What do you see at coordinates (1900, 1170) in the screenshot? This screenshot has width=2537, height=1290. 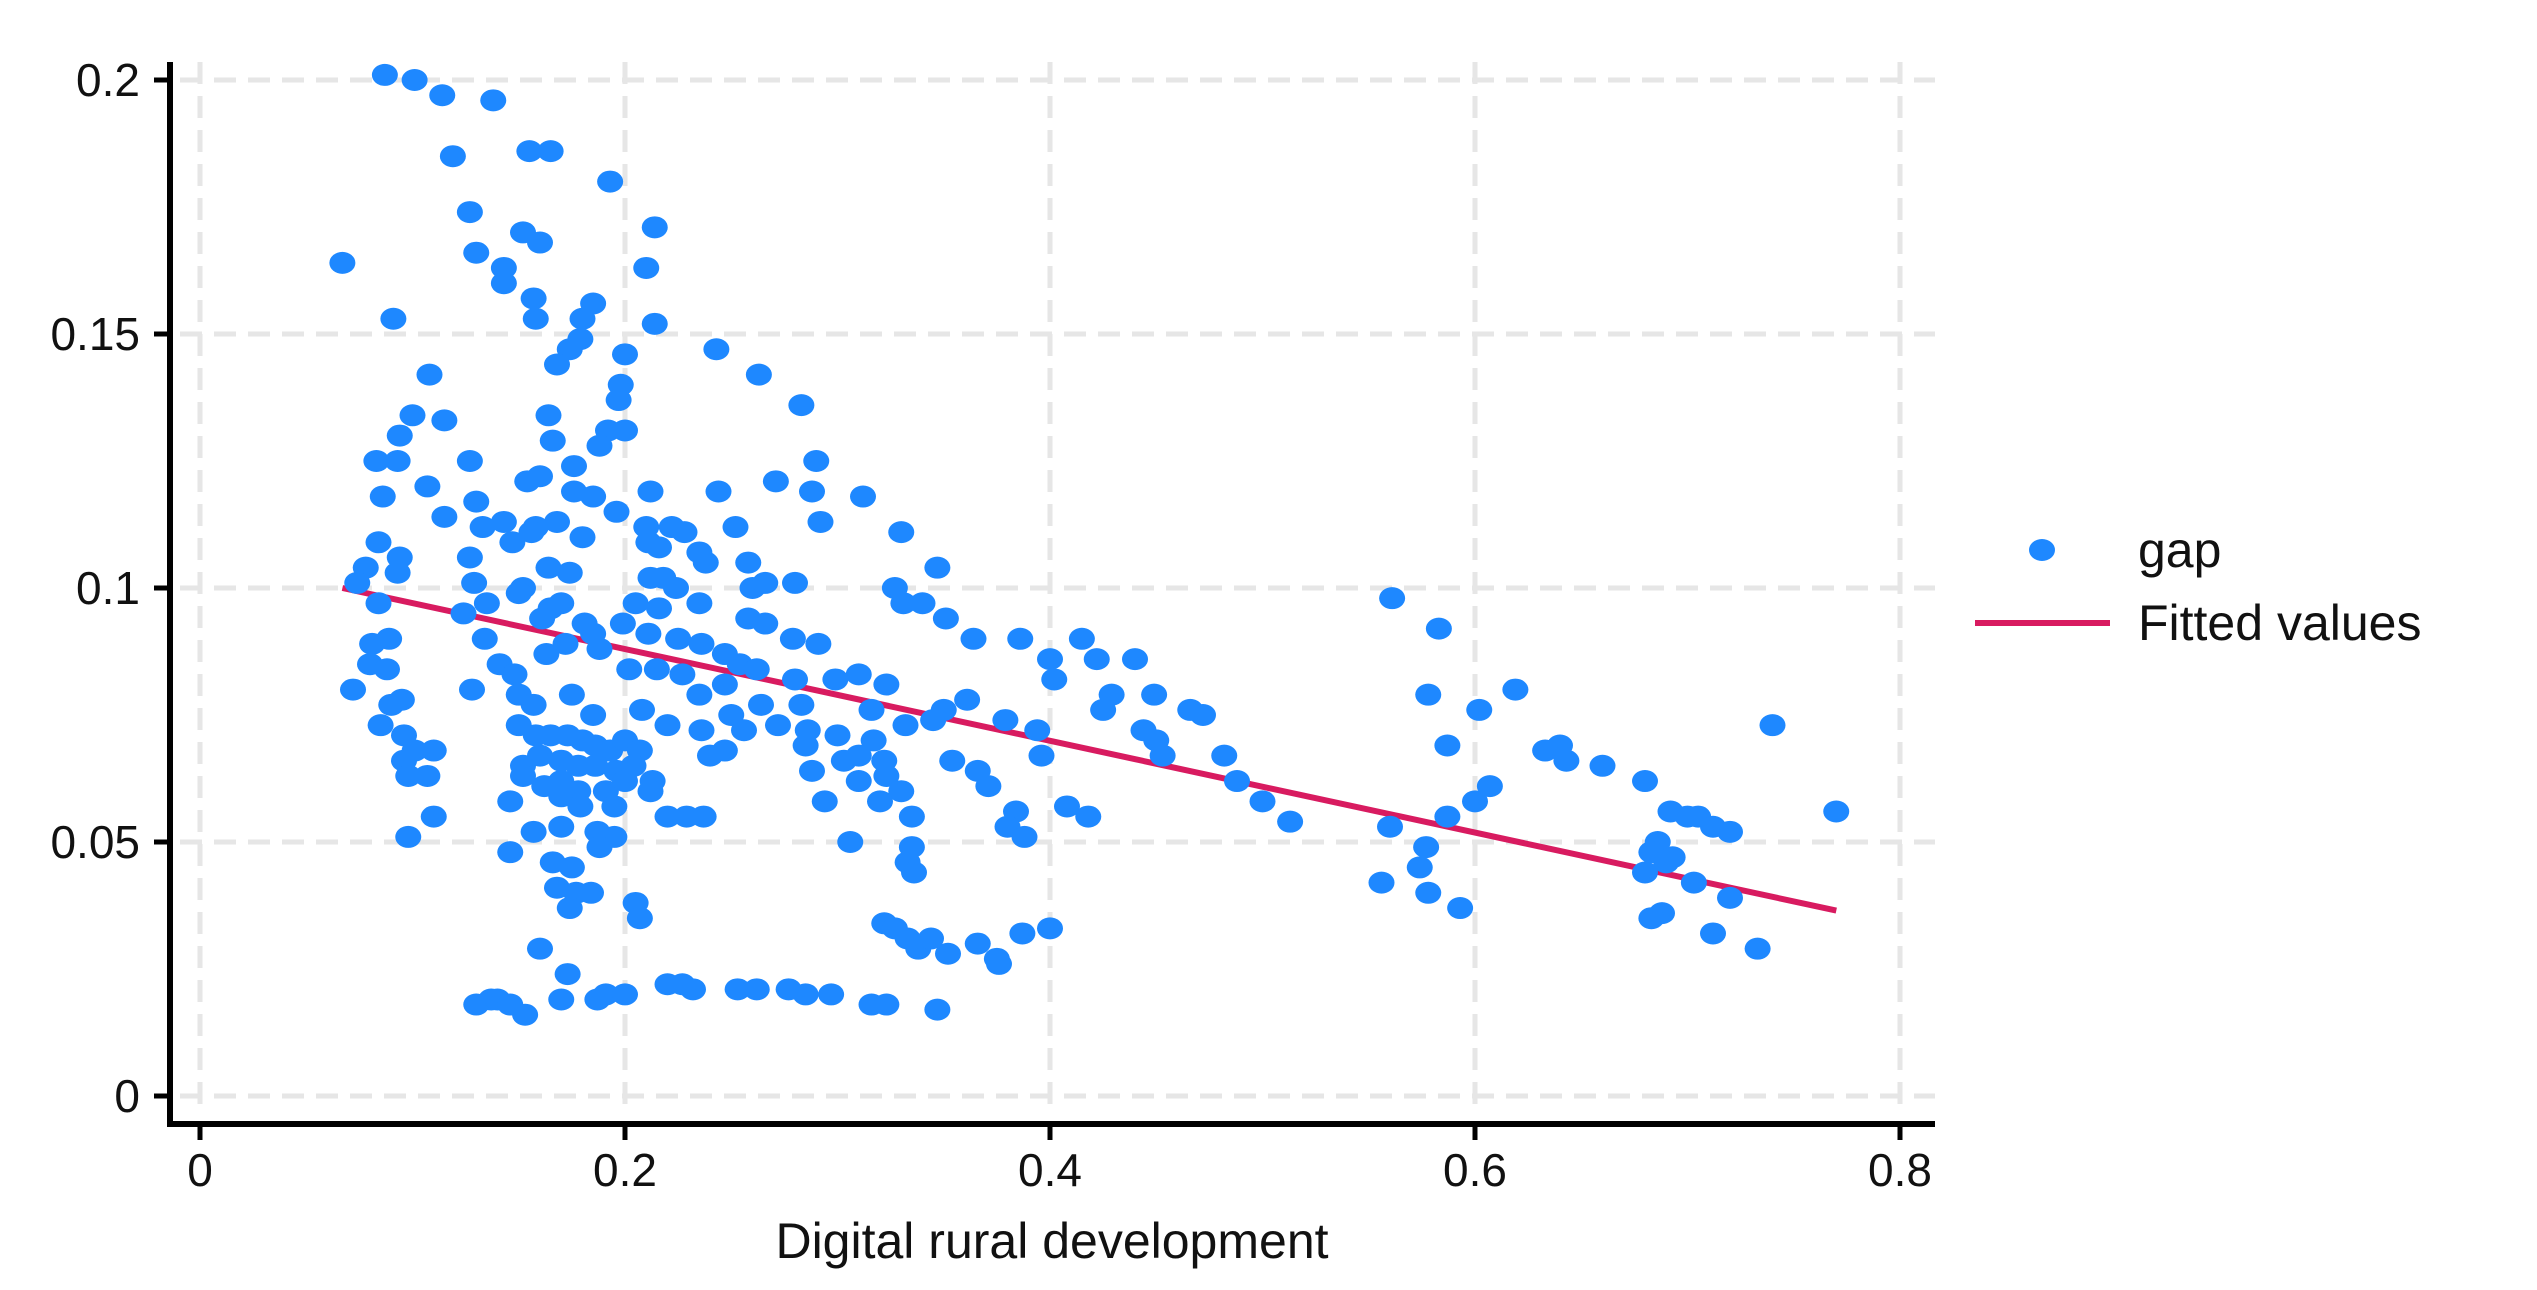 I see `x-tick-label: 0.8` at bounding box center [1900, 1170].